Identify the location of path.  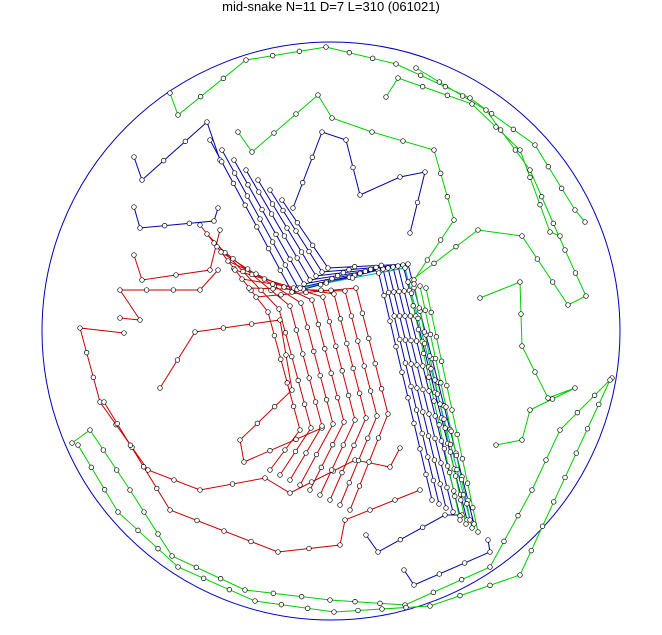
(447, 562).